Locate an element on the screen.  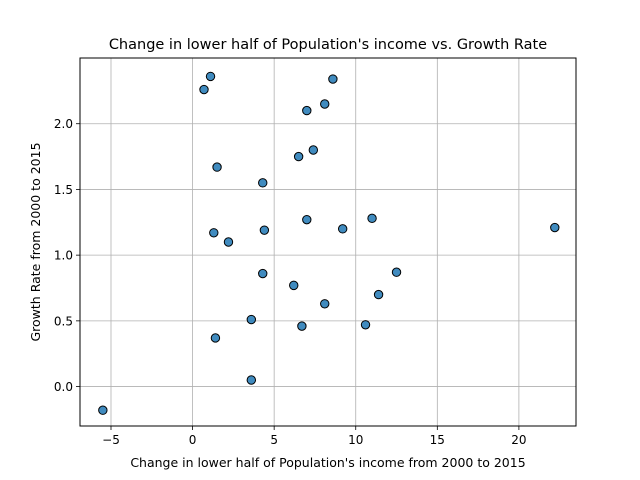
x-tick-label: 0 is located at coordinates (193, 440).